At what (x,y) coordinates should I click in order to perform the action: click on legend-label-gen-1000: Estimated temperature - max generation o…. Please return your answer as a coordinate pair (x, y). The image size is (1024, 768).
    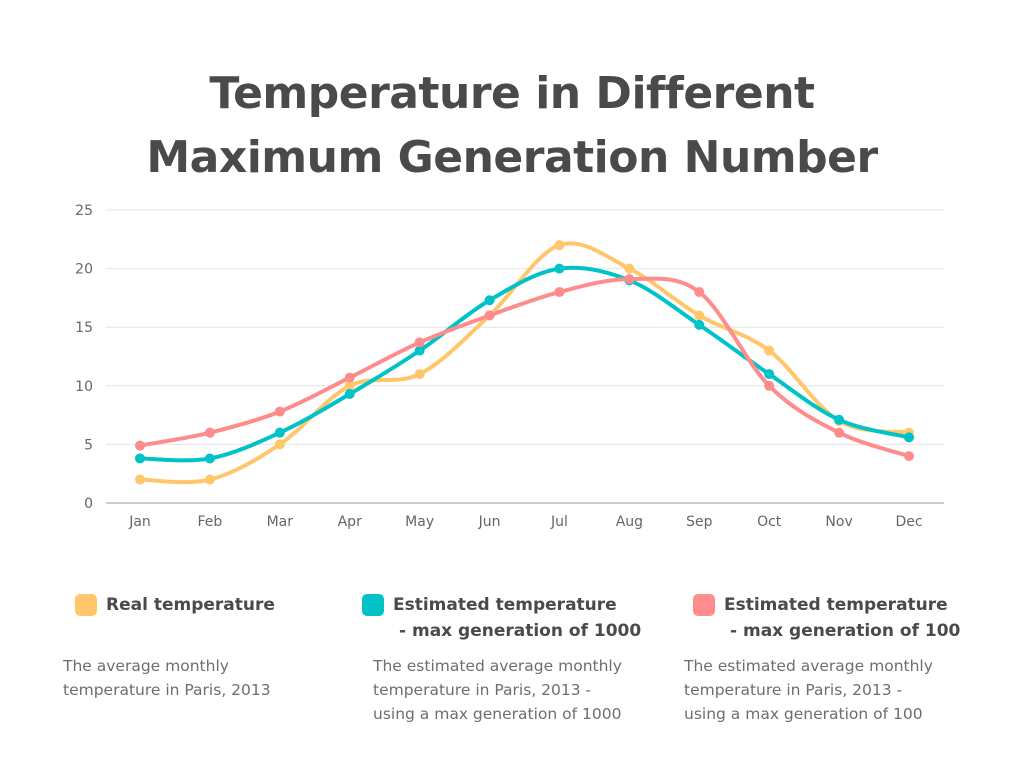
    Looking at the image, I should click on (517, 618).